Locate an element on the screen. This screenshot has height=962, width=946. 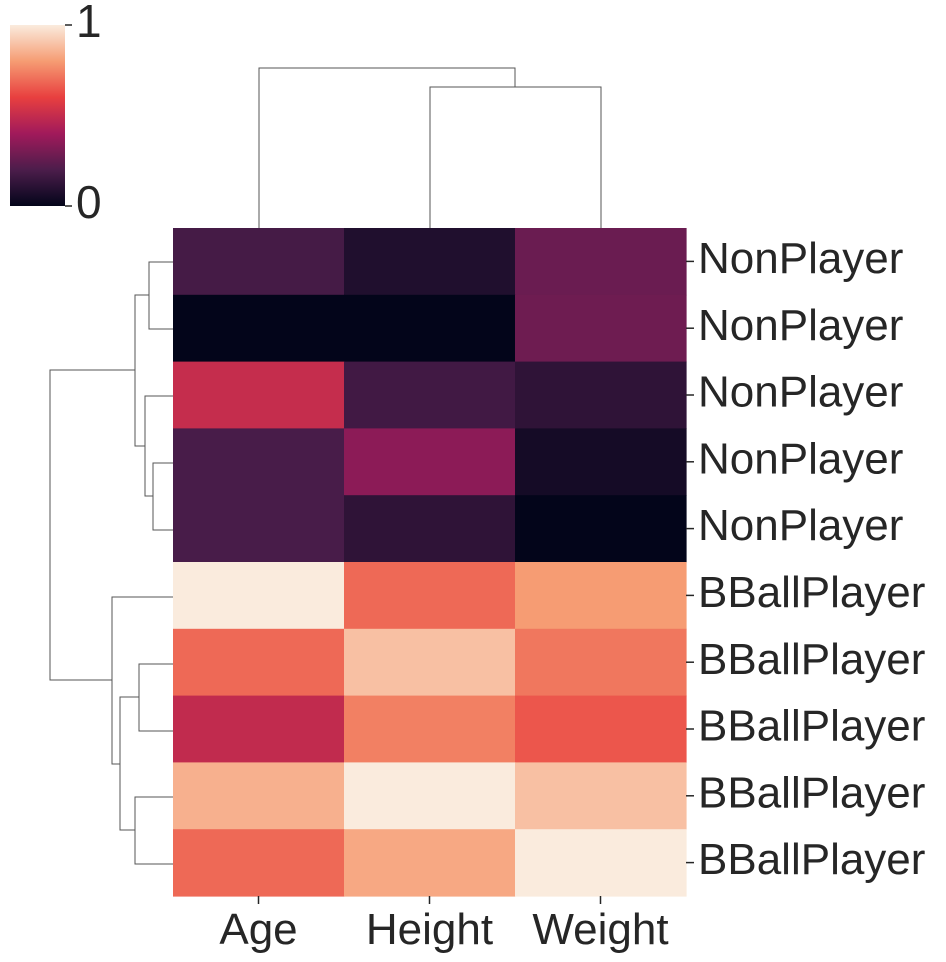
row-dendrogram is located at coordinates (111, 563).